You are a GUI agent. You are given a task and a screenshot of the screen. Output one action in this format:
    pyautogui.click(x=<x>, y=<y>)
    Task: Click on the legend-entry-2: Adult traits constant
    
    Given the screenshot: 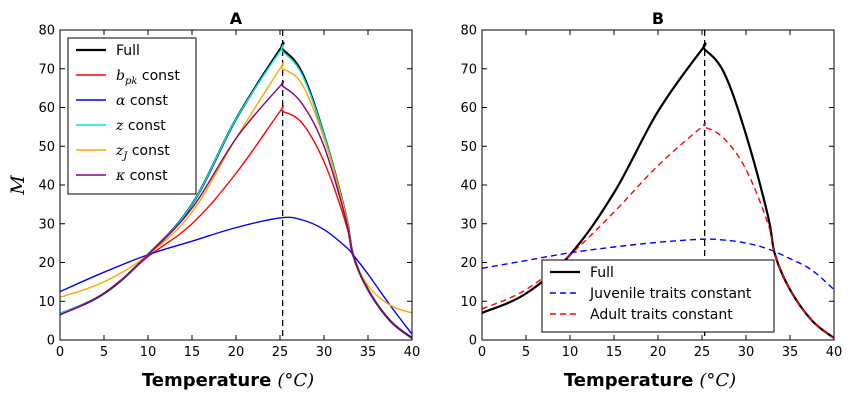 What is the action you would take?
    pyautogui.click(x=661, y=315)
    